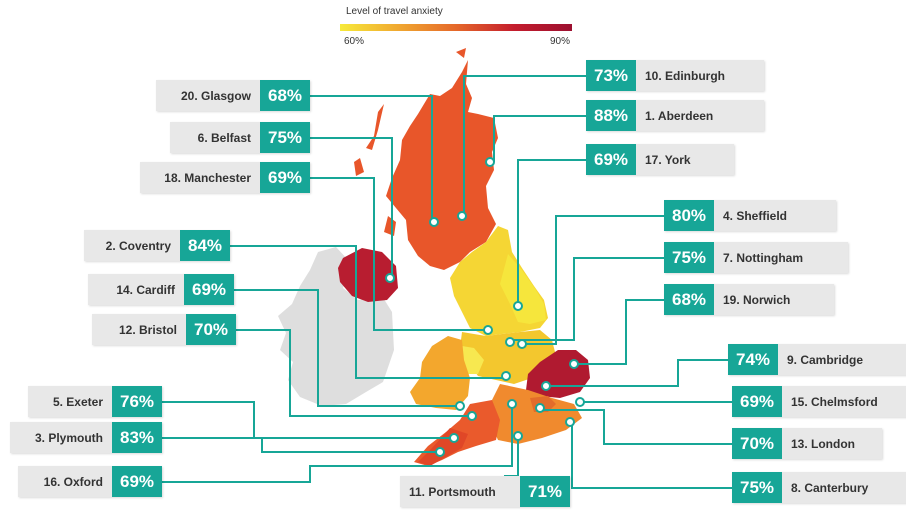  What do you see at coordinates (522, 344) in the screenshot?
I see `city-marker-sheffield` at bounding box center [522, 344].